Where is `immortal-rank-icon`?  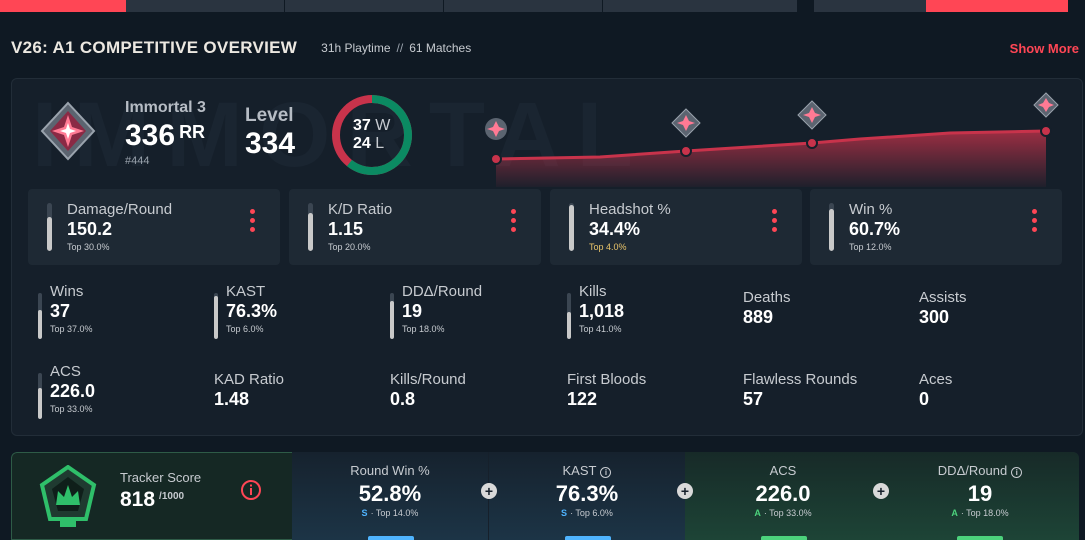 immortal-rank-icon is located at coordinates (68, 131).